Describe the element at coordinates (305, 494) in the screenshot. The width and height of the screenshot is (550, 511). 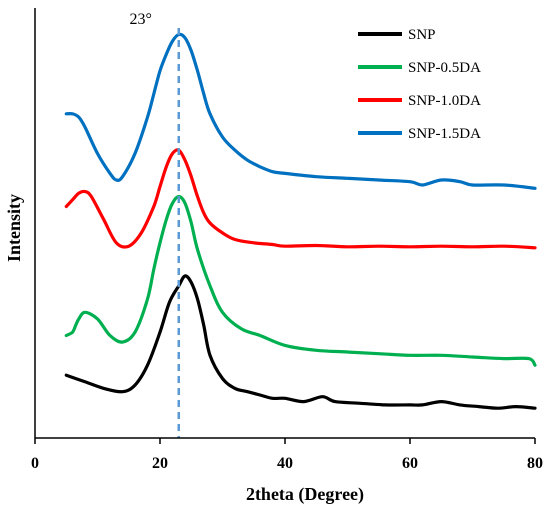
I see `x-axis-title: 2theta (Degree)` at that location.